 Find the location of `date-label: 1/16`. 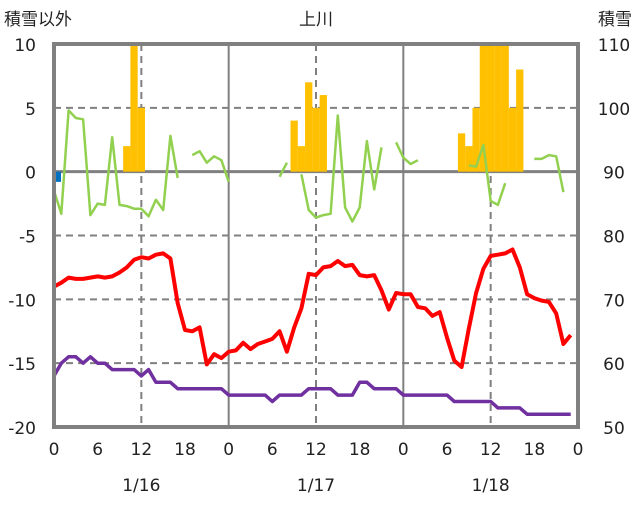

date-label: 1/16 is located at coordinates (141, 486).